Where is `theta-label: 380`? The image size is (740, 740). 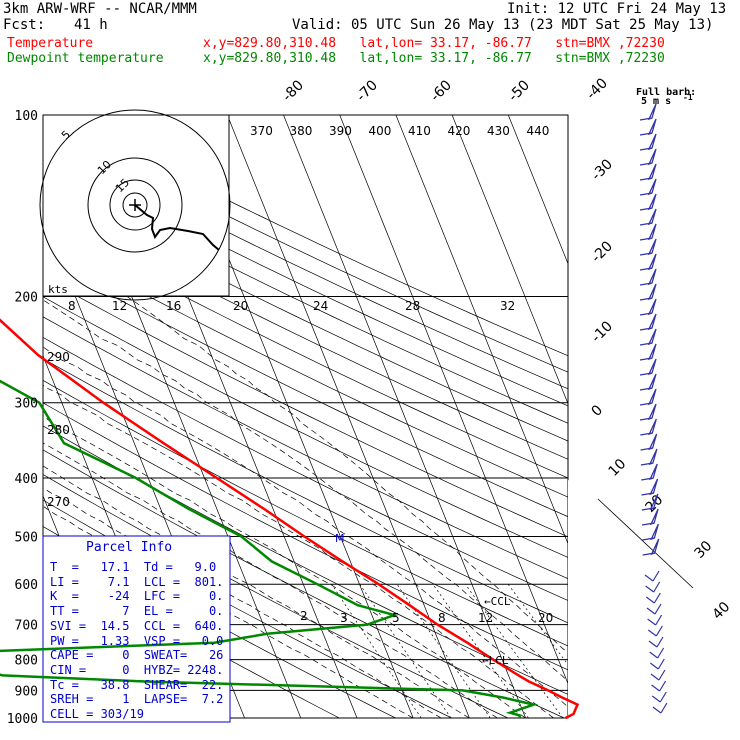 theta-label: 380 is located at coordinates (301, 131).